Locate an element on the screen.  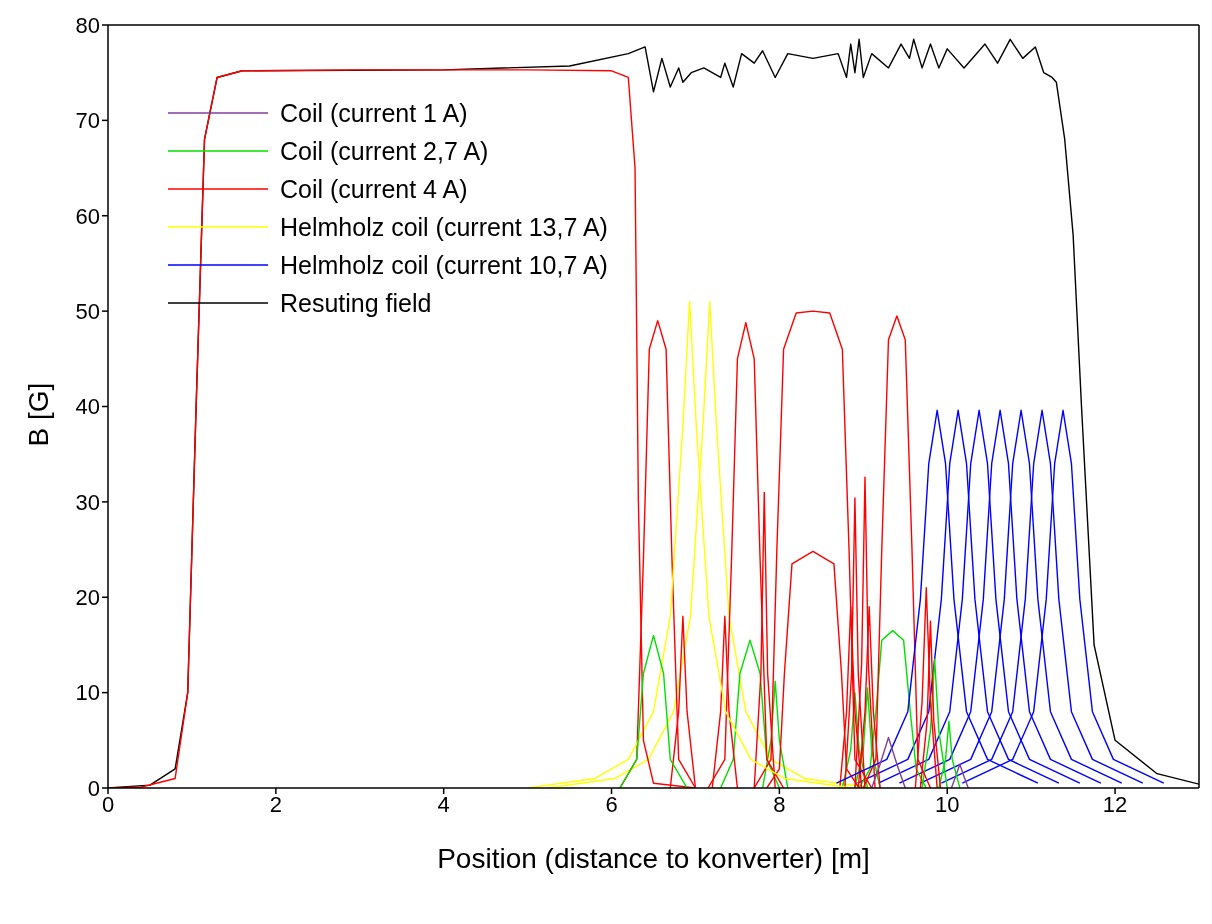
x-tick-label: 6 is located at coordinates (611, 804).